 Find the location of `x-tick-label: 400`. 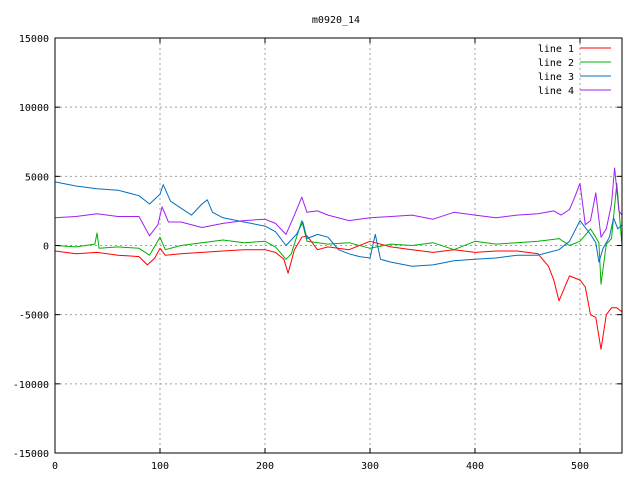

x-tick-label: 400 is located at coordinates (475, 466).